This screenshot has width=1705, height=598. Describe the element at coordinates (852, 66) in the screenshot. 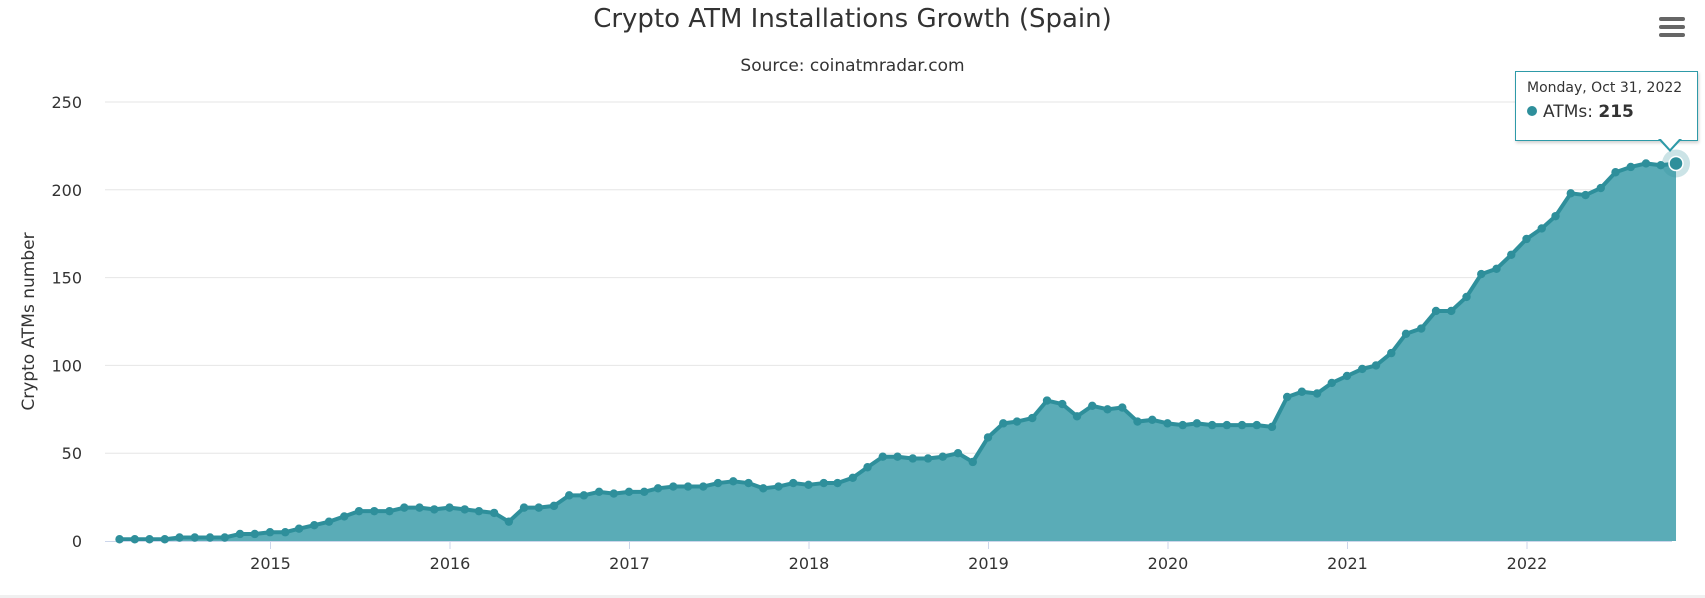

I see `chart-subtitle: Source: coinatmradar.com` at that location.